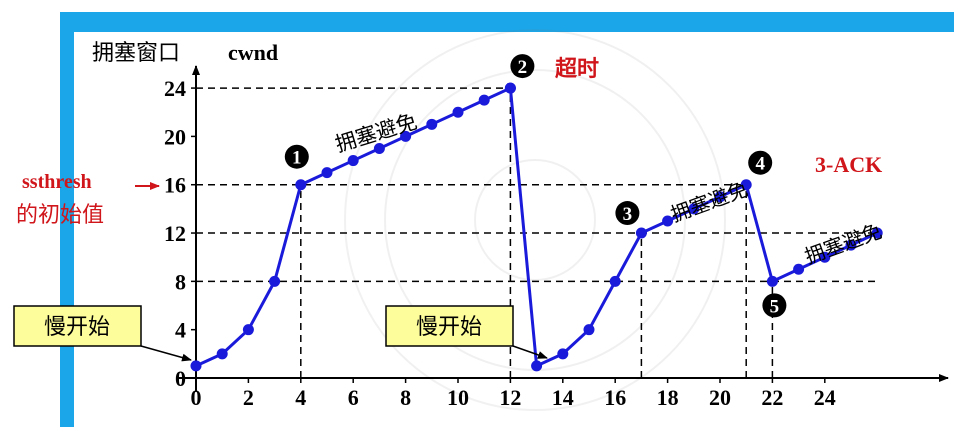 The width and height of the screenshot is (954, 427). Describe the element at coordinates (577, 69) in the screenshot. I see `timeout-label: 超时` at that location.